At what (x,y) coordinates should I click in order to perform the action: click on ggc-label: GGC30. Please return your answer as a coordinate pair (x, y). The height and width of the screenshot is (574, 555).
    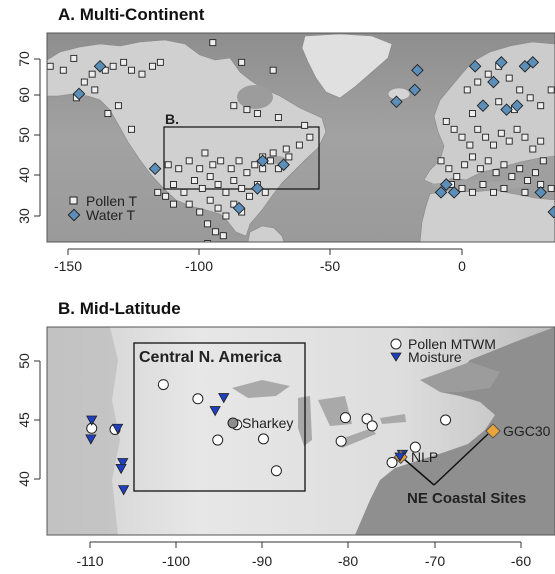
    Looking at the image, I should click on (527, 431).